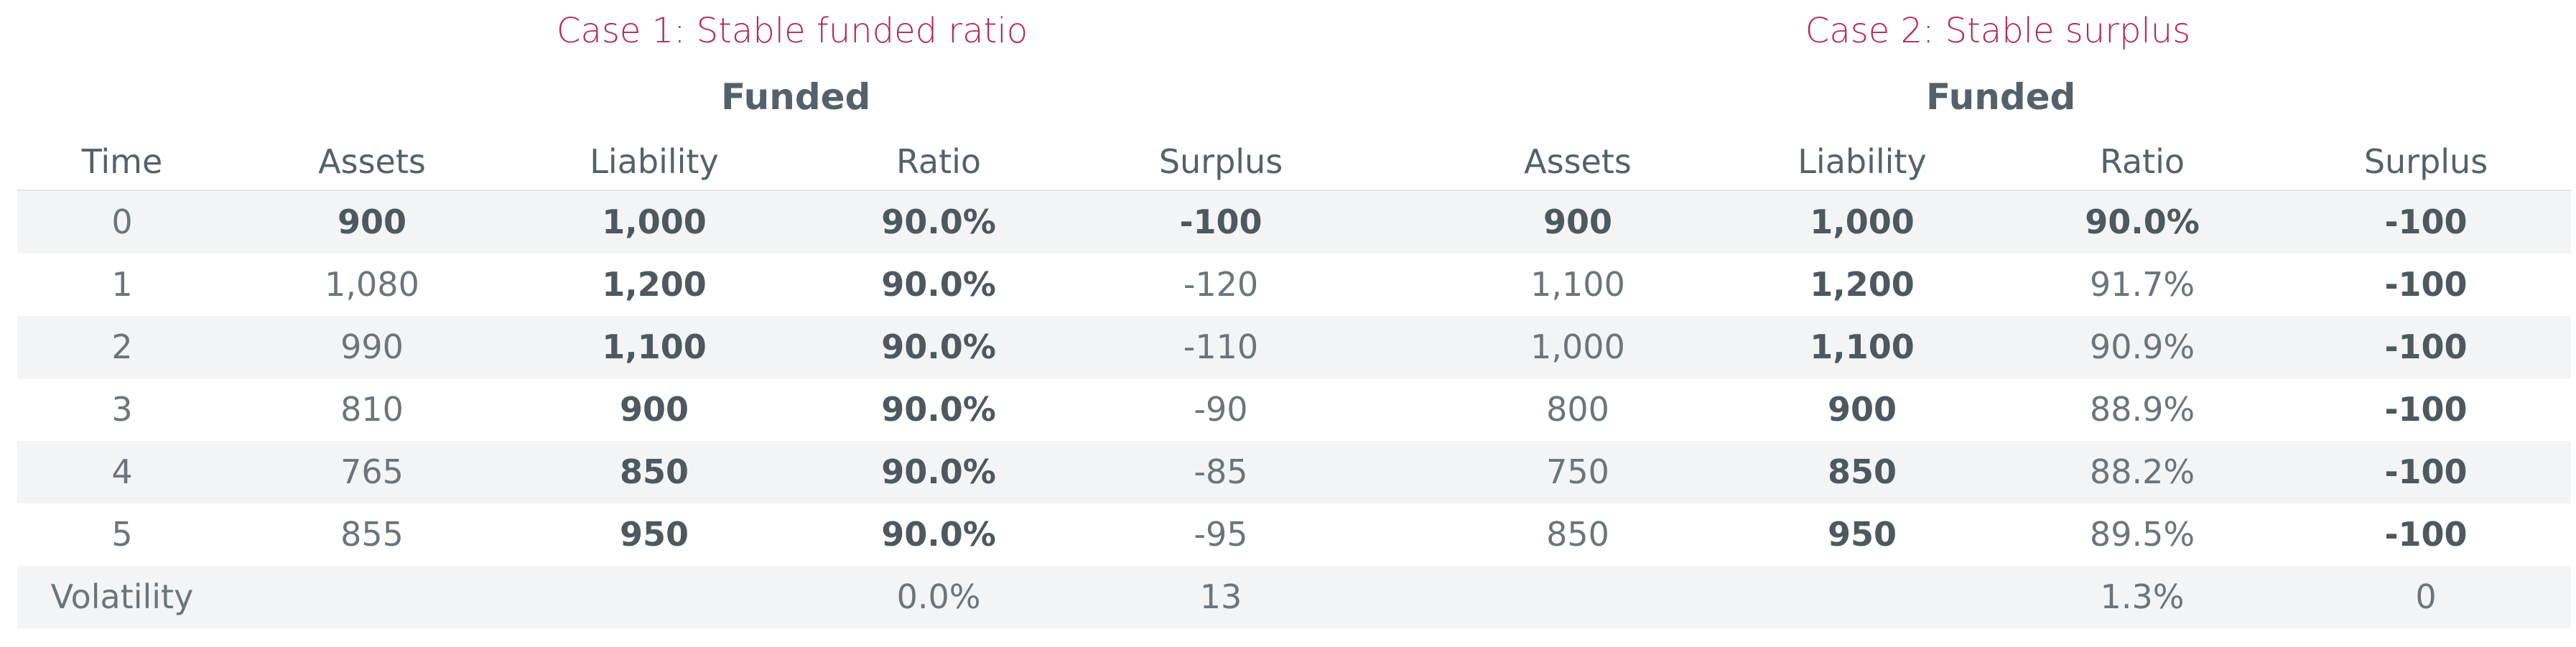 The height and width of the screenshot is (647, 2576). Describe the element at coordinates (796, 97) in the screenshot. I see `case1-funded-label: Funded` at that location.